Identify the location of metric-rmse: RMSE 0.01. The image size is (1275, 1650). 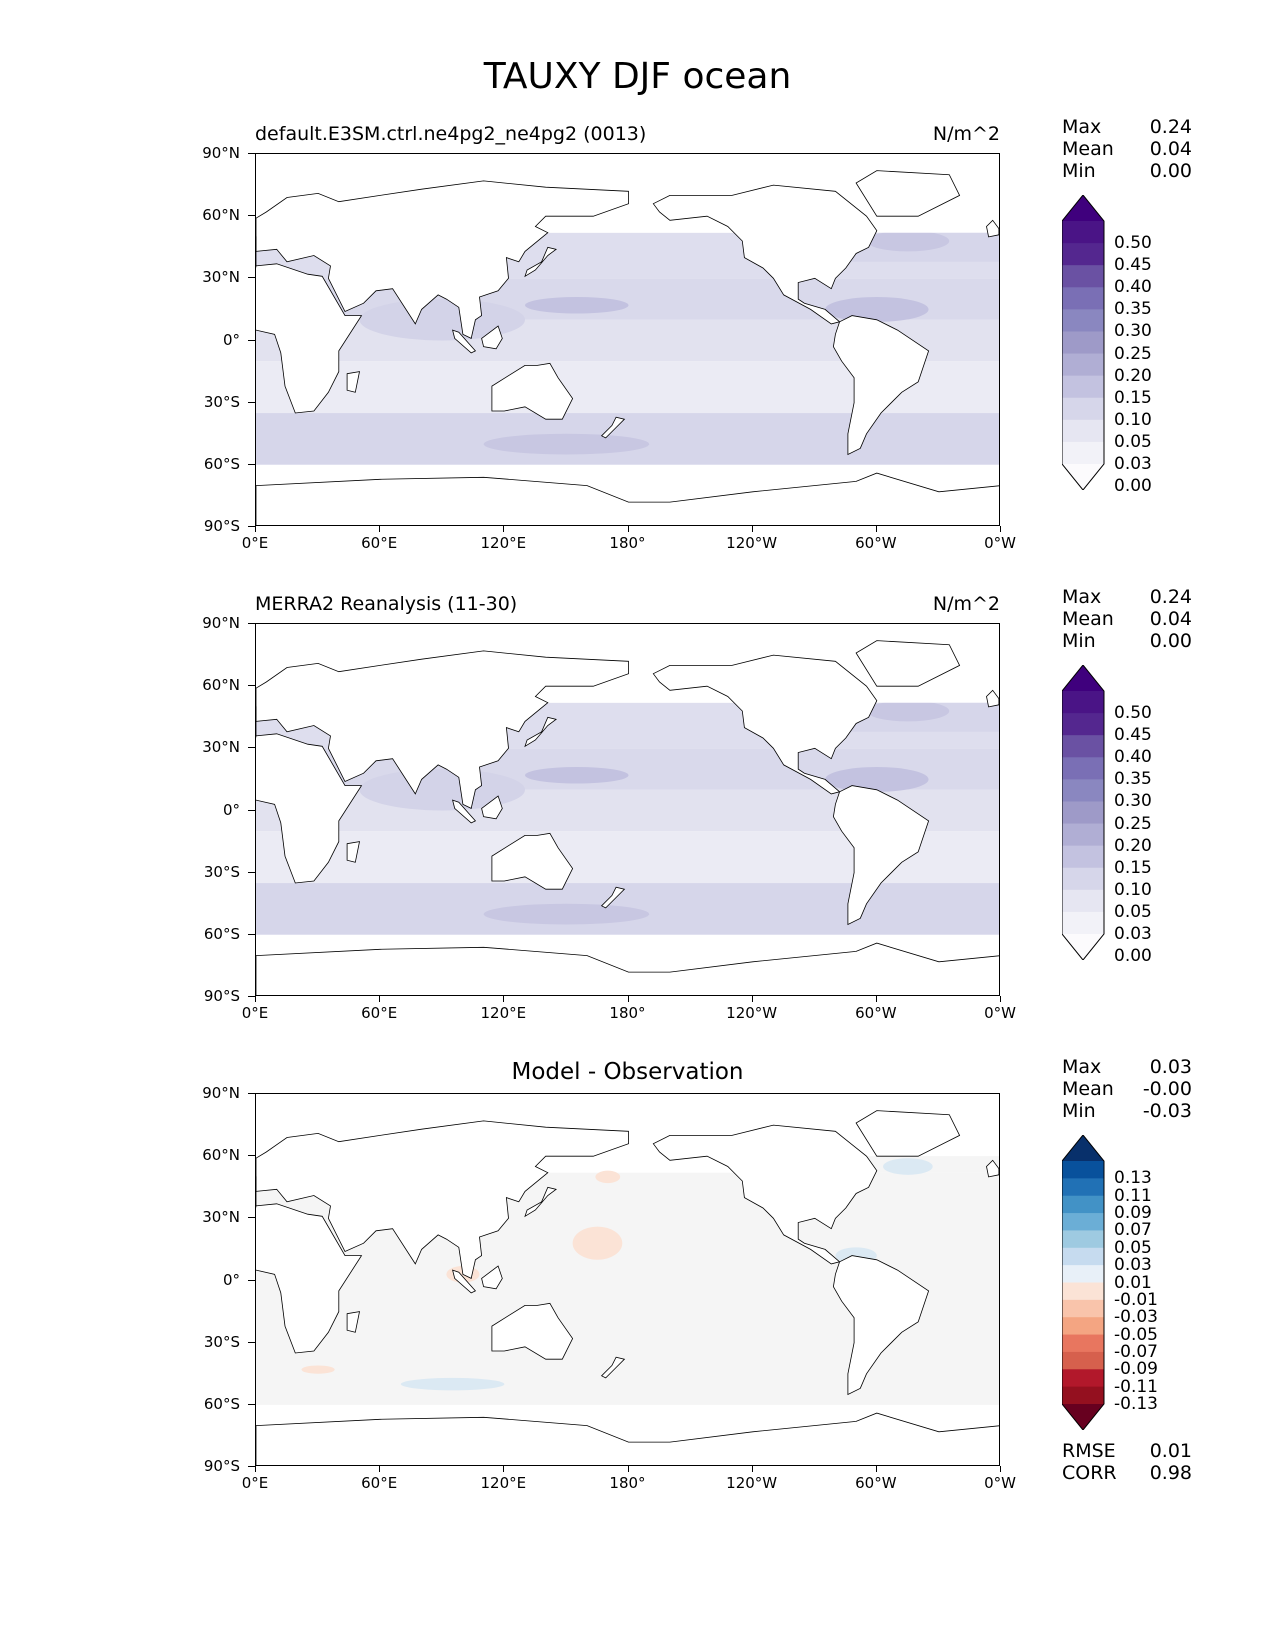
(1127, 1451).